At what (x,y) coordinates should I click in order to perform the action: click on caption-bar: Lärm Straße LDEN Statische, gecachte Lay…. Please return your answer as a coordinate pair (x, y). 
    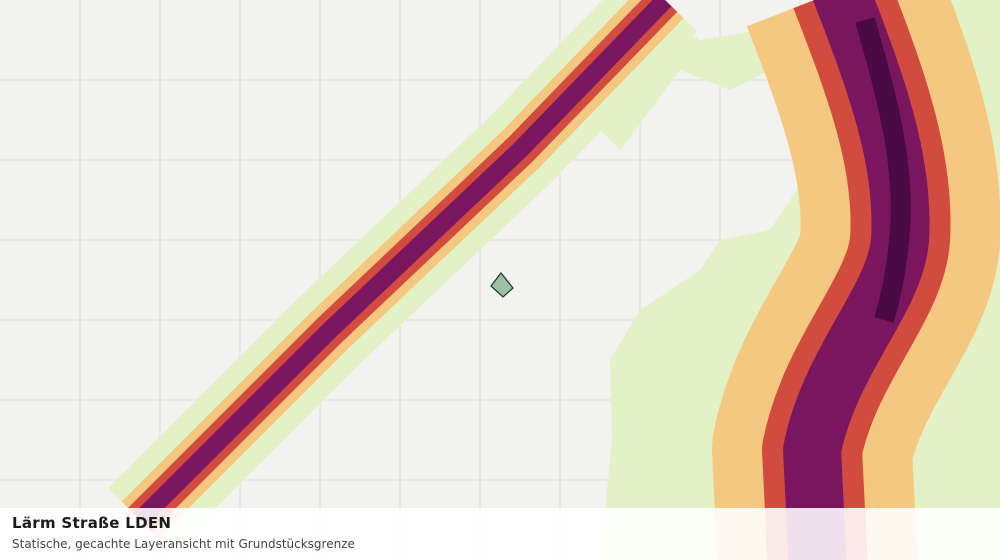
    Looking at the image, I should click on (500, 534).